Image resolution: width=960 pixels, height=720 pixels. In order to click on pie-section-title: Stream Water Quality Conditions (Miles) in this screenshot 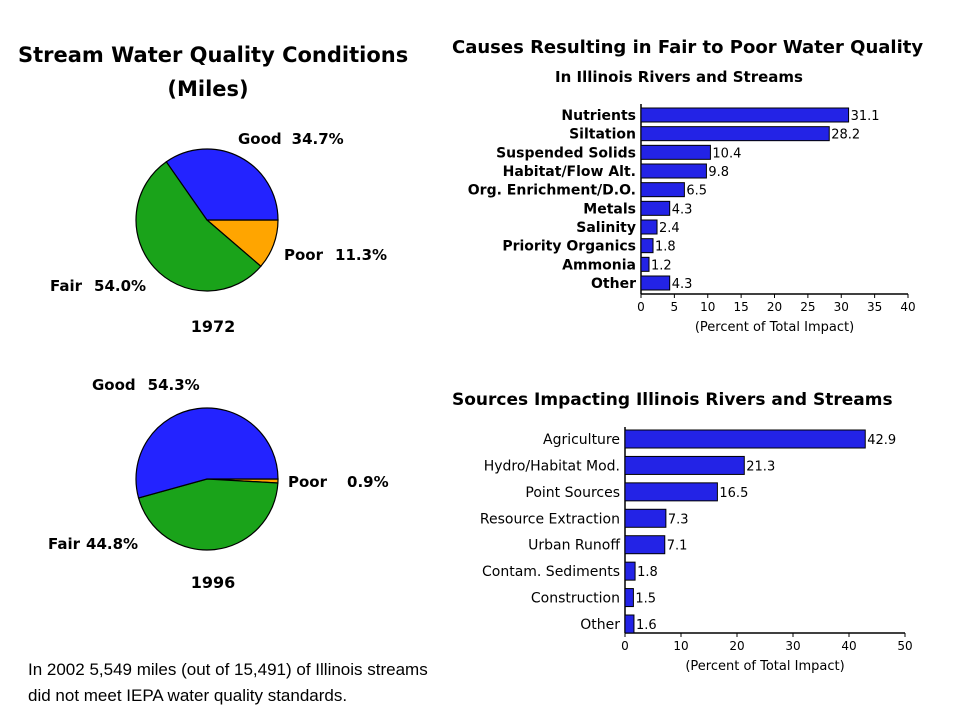, I will do `click(213, 72)`.